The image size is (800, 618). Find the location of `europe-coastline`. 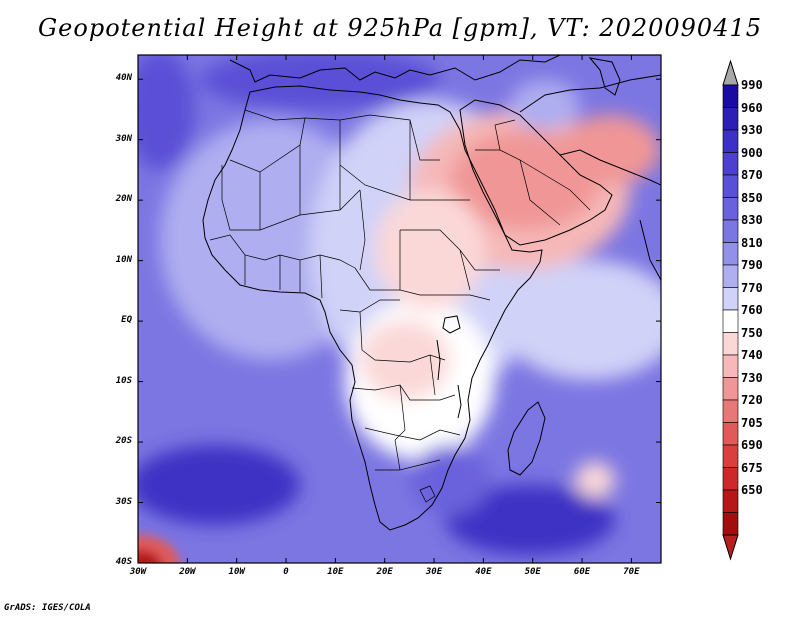

europe-coastline is located at coordinates (395, 69).